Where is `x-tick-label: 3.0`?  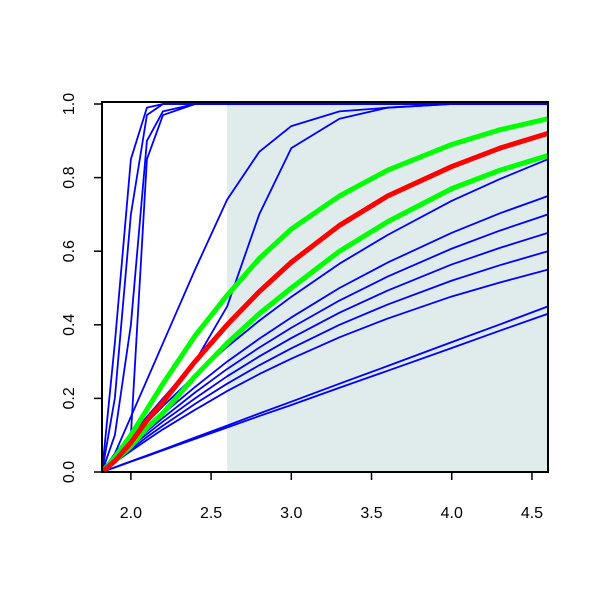
x-tick-label: 3.0 is located at coordinates (291, 513).